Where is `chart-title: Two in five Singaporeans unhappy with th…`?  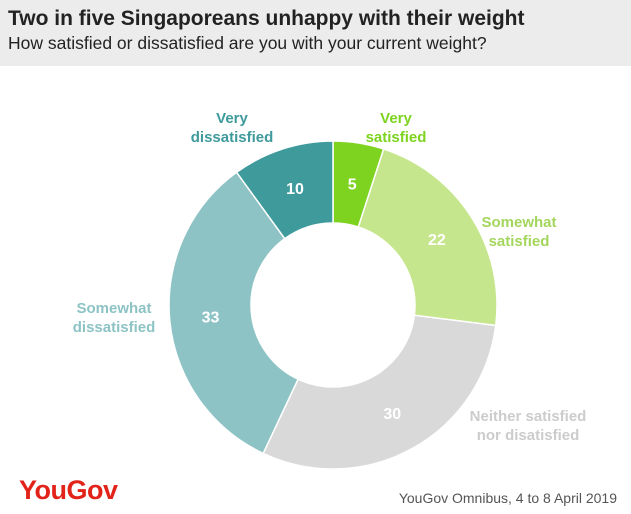
chart-title: Two in five Singaporeans unhappy with th… is located at coordinates (266, 18).